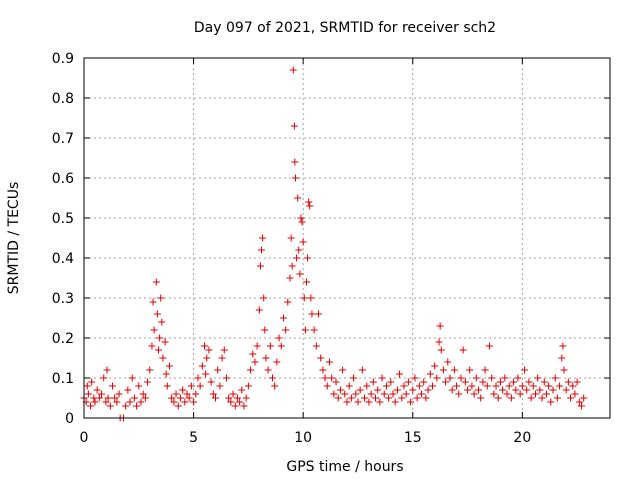  What do you see at coordinates (14, 238) in the screenshot?
I see `y-axis-label: SRMTID / TECUs` at bounding box center [14, 238].